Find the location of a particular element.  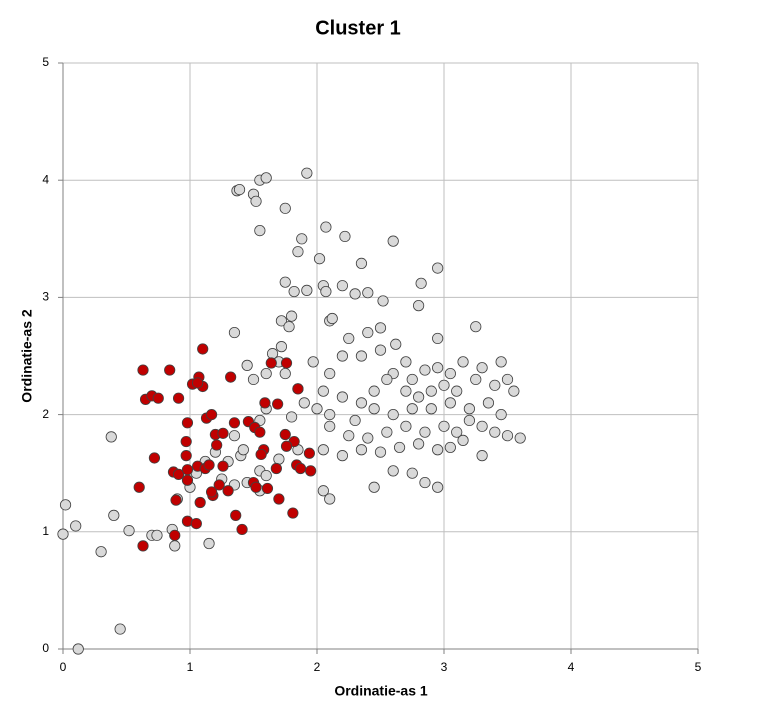

y-tick-label: 5 is located at coordinates (45, 62).